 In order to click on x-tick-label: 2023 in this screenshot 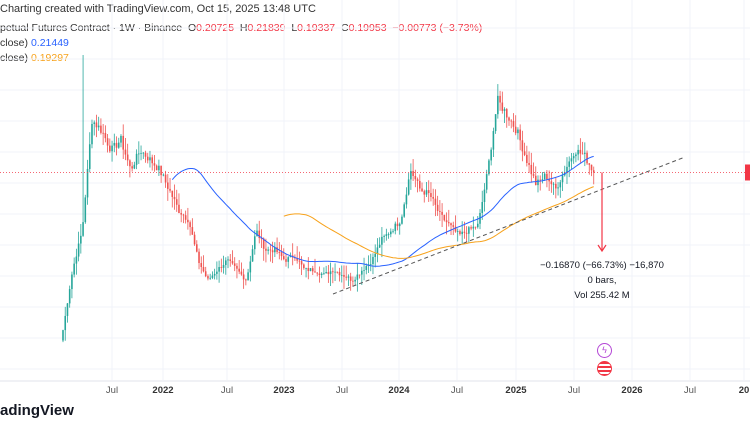, I will do `click(283, 390)`.